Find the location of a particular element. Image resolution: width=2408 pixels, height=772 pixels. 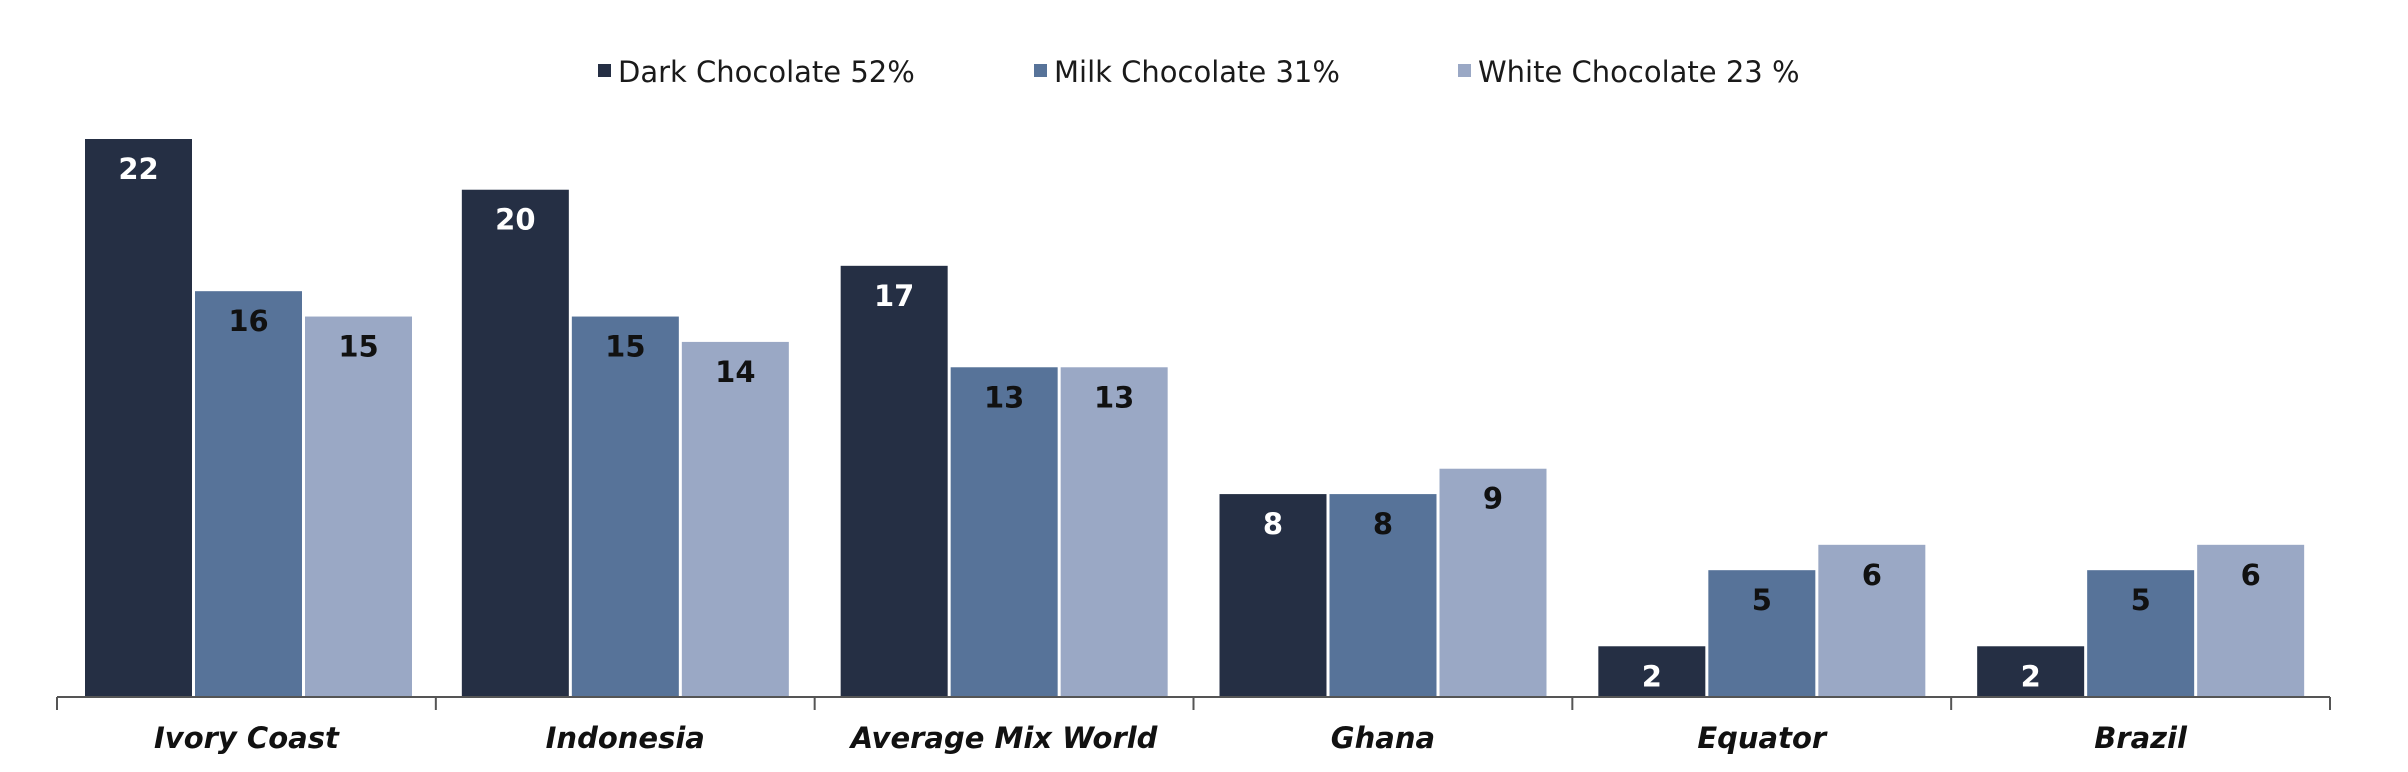

bar-ghana-dark is located at coordinates (1273, 595).